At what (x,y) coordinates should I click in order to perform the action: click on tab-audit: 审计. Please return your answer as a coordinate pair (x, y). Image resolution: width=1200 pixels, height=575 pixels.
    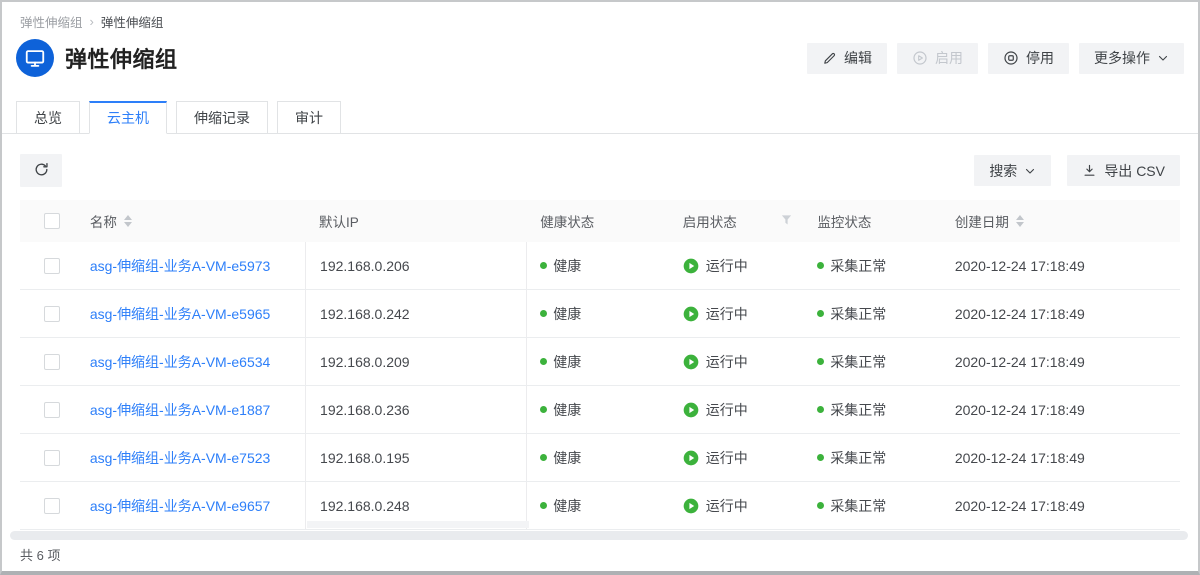
    Looking at the image, I should click on (309, 117).